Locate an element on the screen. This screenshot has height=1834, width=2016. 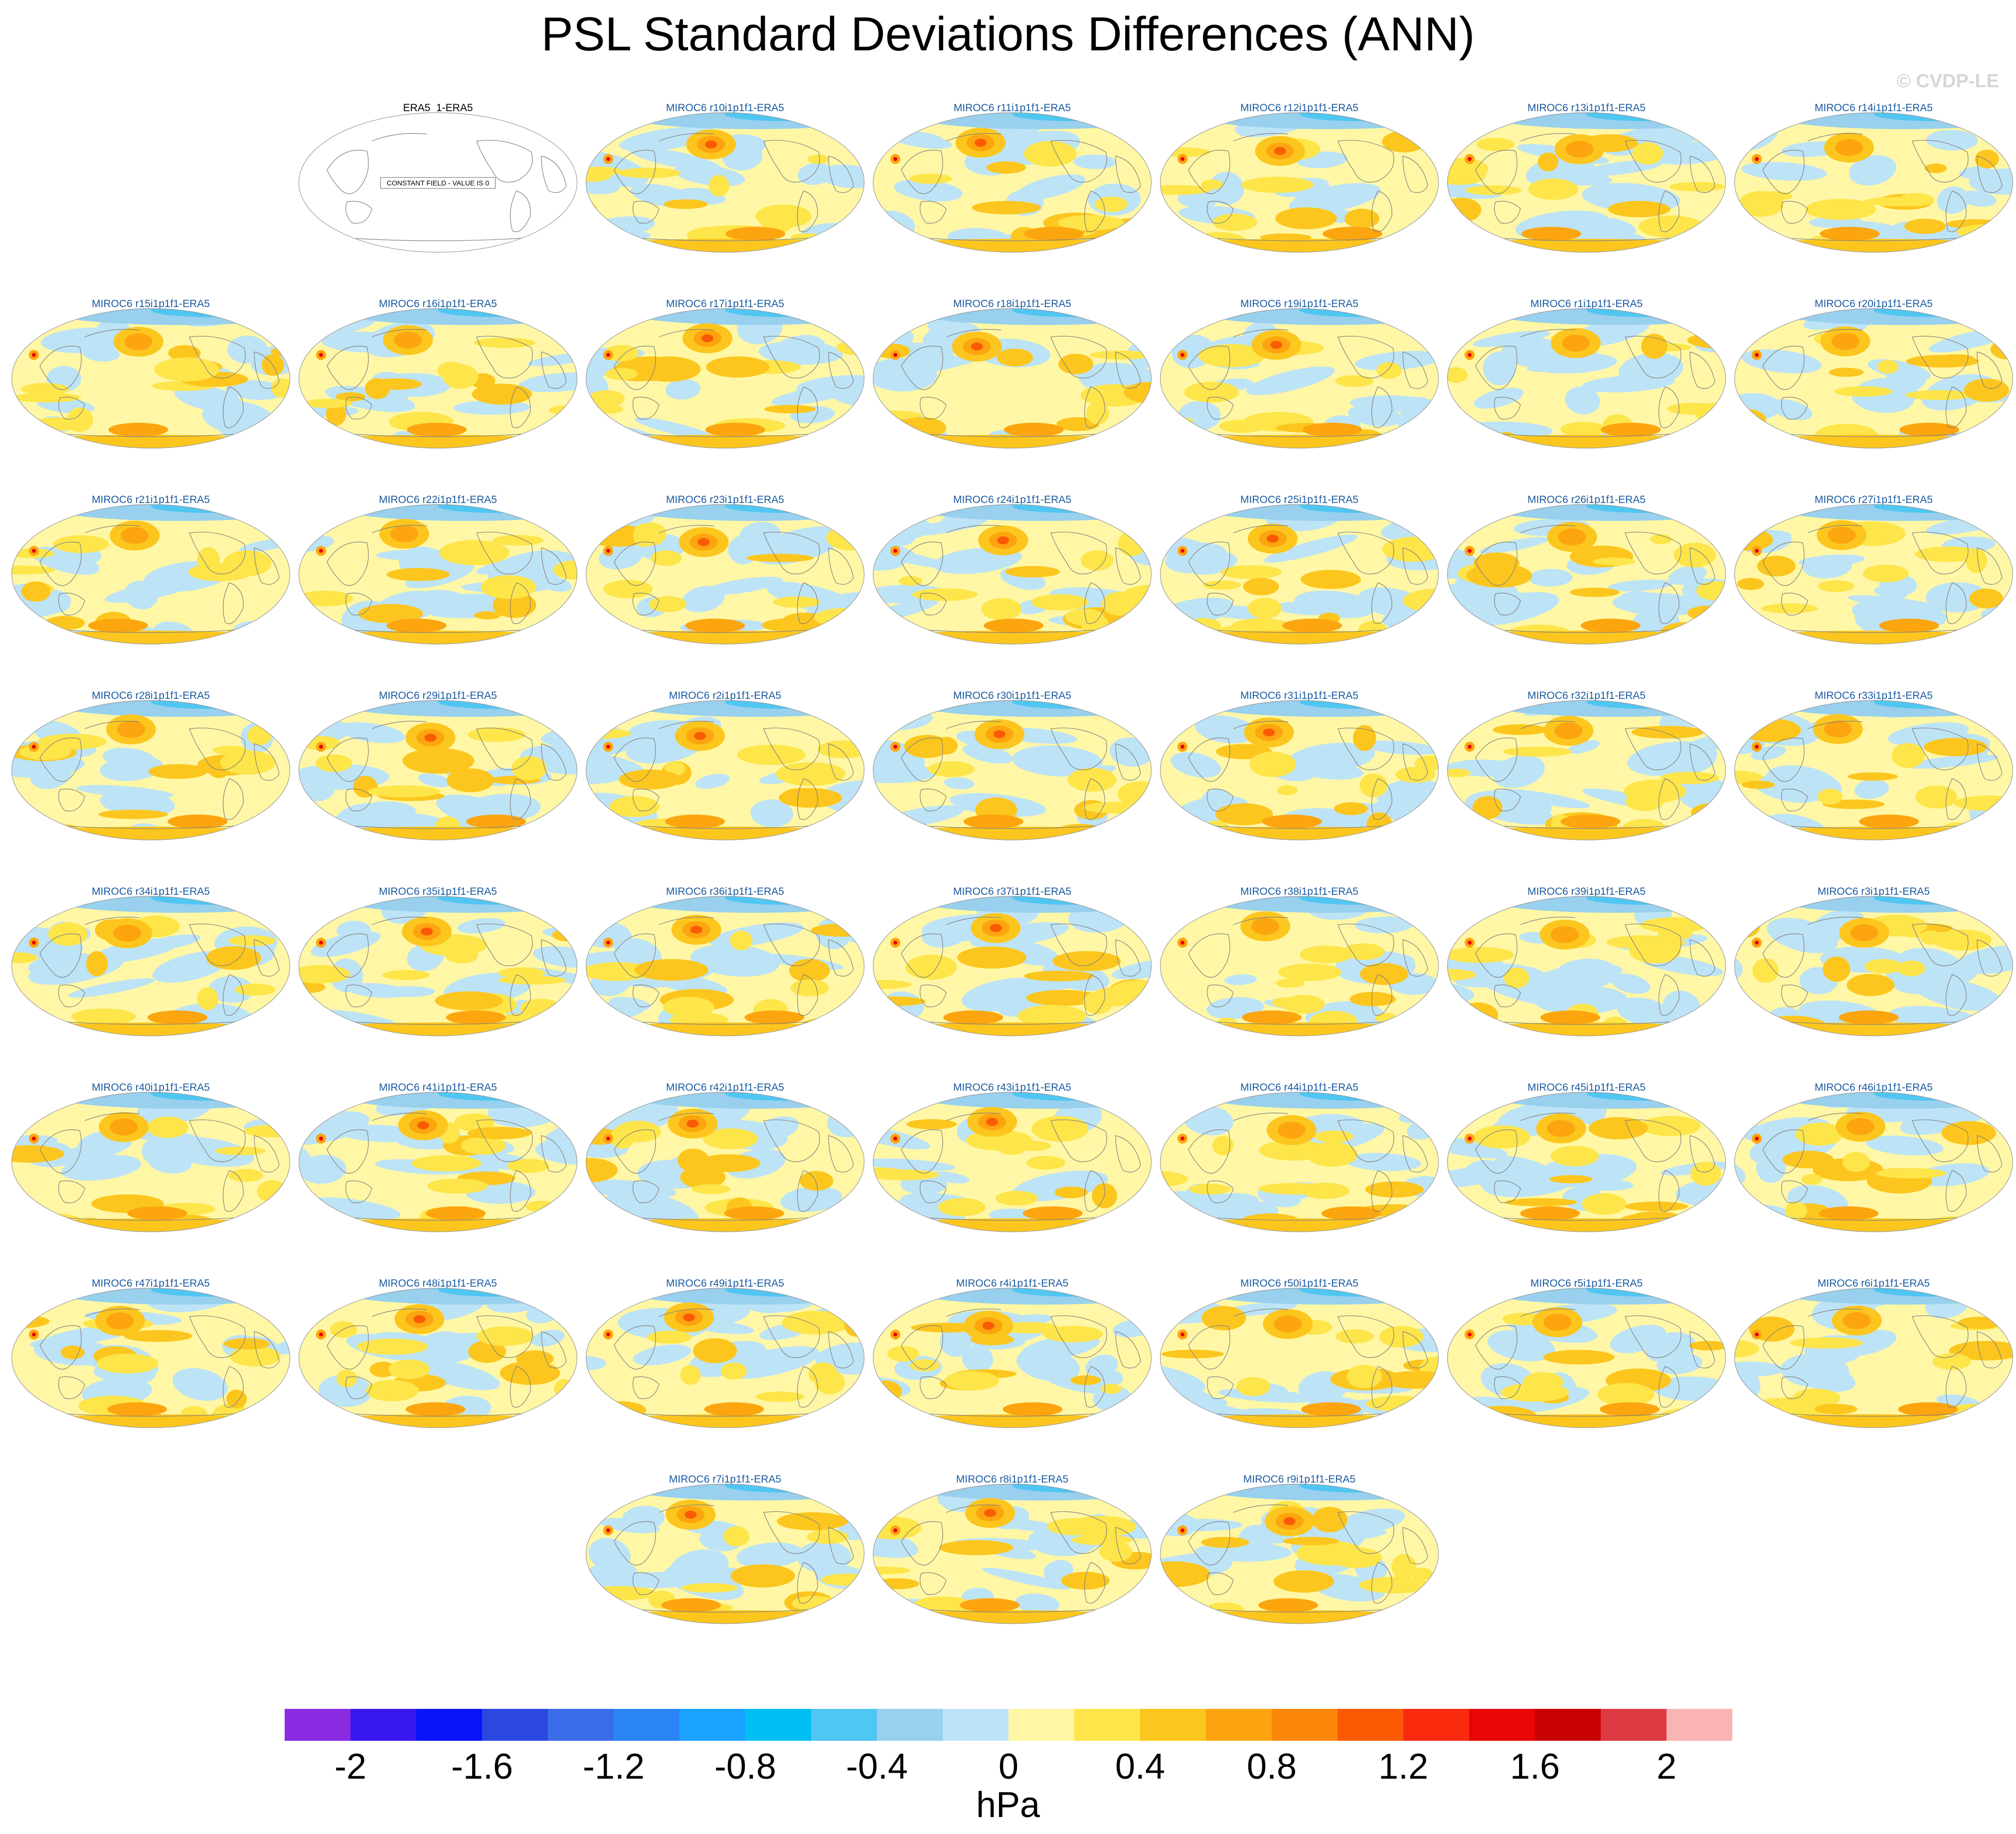
map-panel: MIROC6 r30i1p1f1-ERA5 is located at coordinates (1012, 787).